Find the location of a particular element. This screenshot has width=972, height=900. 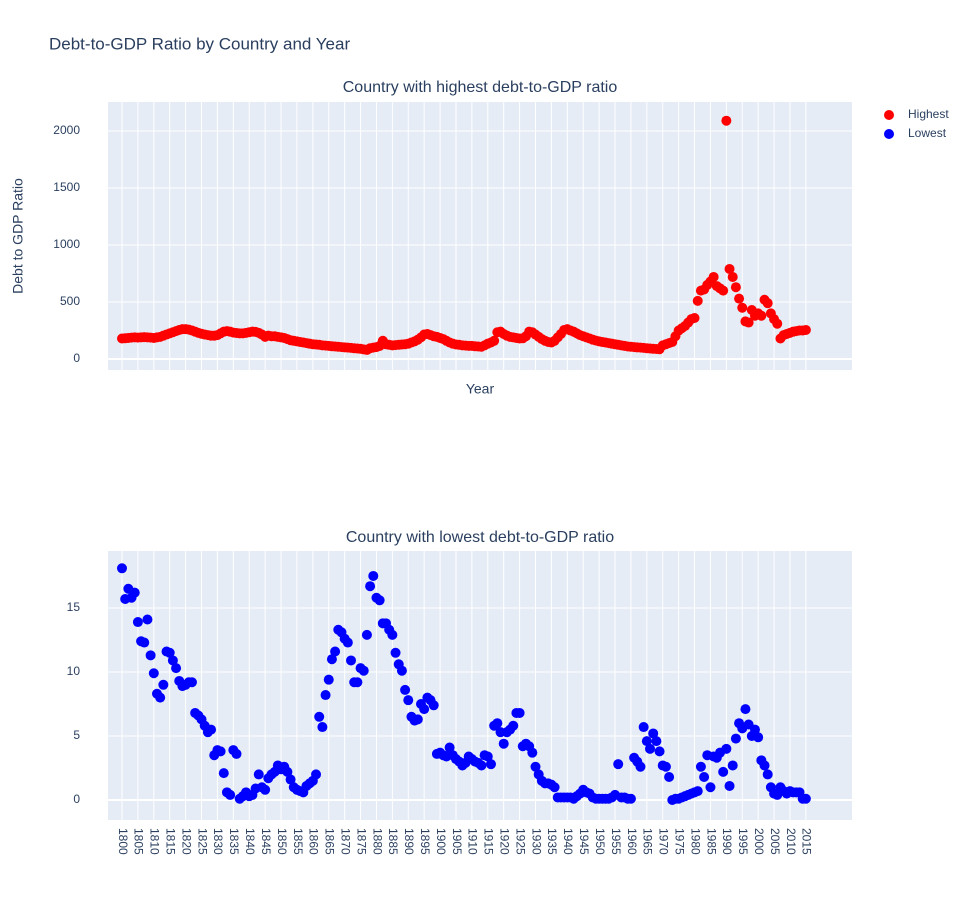

x-tick-label: 1840 is located at coordinates (250, 841).